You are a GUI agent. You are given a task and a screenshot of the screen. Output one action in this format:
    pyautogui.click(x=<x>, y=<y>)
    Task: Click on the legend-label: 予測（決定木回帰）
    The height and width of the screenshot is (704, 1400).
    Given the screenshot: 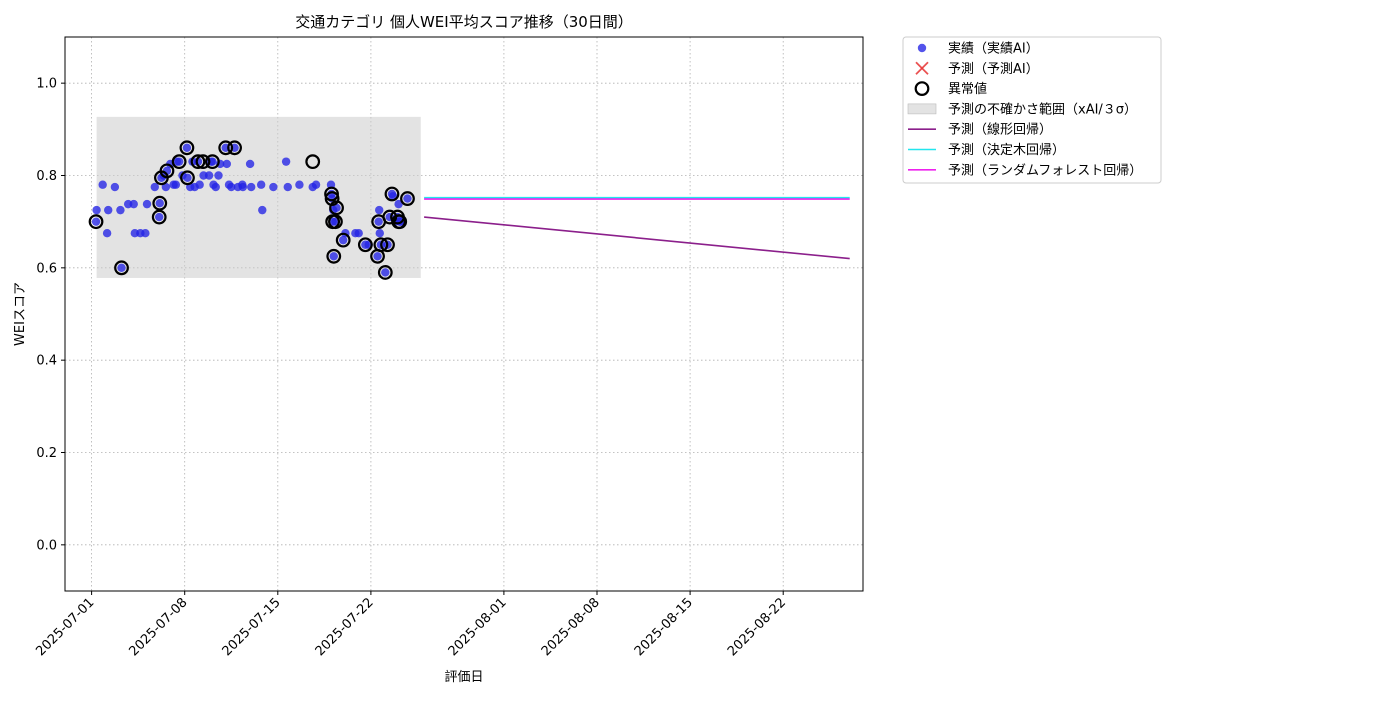 What is the action you would take?
    pyautogui.click(x=1006, y=150)
    